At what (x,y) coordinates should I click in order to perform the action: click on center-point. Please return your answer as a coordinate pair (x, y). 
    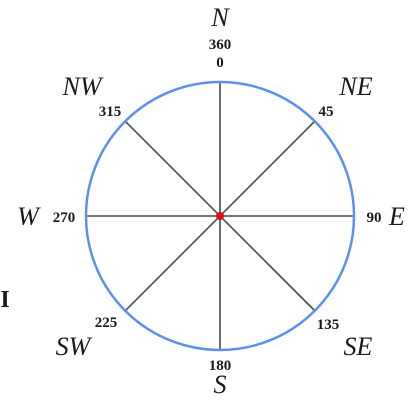
    Looking at the image, I should click on (220, 216).